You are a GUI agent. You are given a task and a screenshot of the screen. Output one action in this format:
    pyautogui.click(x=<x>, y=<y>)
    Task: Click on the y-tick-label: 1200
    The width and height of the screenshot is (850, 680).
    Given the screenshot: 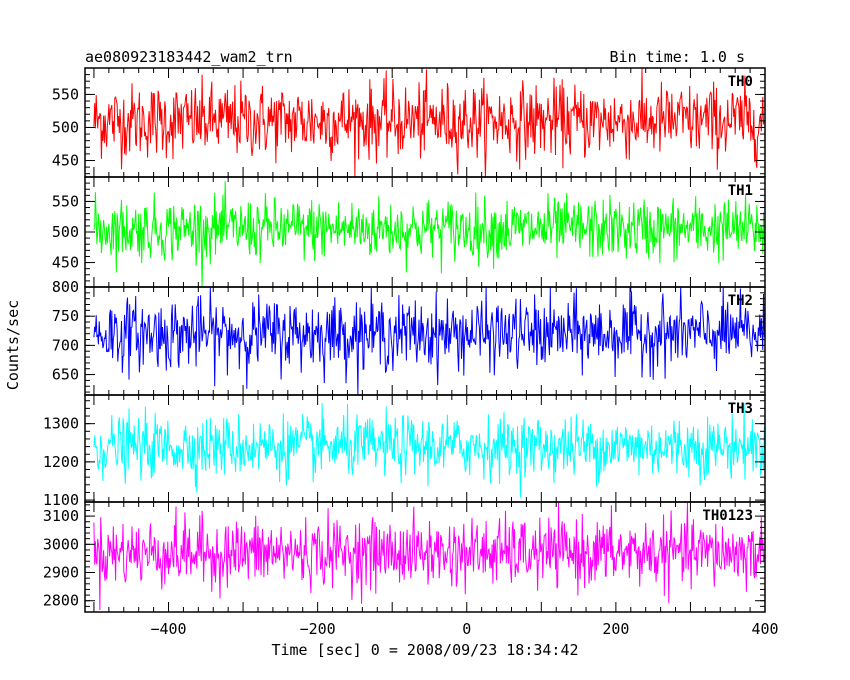 What is the action you would take?
    pyautogui.click(x=61, y=462)
    